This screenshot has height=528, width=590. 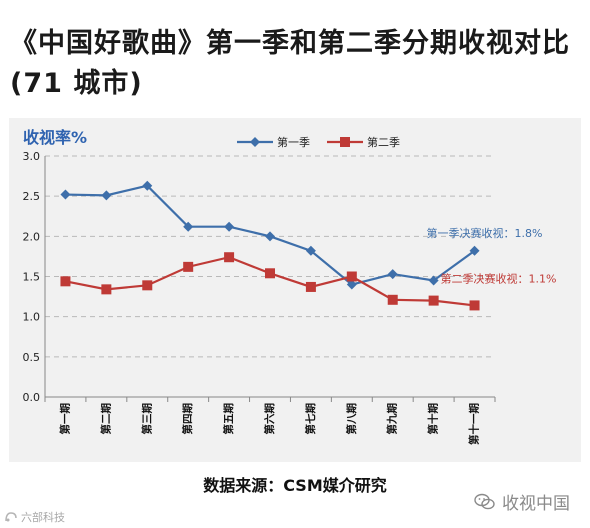 What do you see at coordinates (295, 485) in the screenshot?
I see `data-source-note: 数据来源：CSM媒介研究` at bounding box center [295, 485].